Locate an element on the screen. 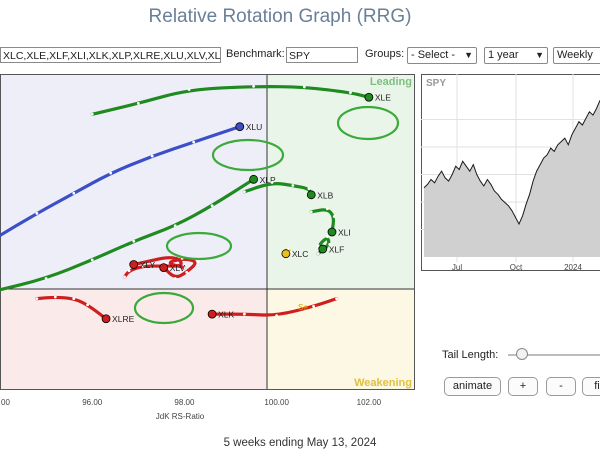 Image resolution: width=600 pixels, height=450 pixels. series-label: XLF is located at coordinates (337, 250).